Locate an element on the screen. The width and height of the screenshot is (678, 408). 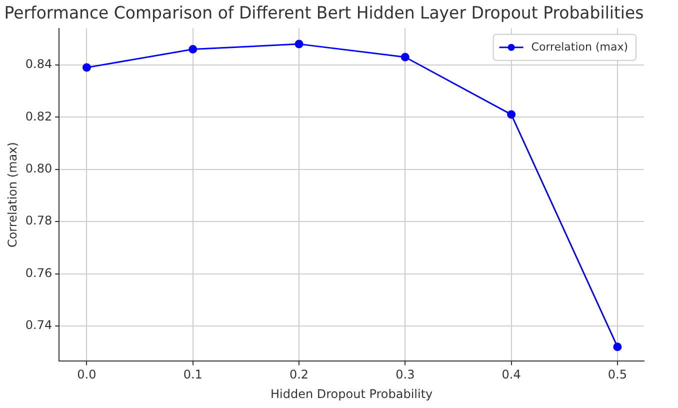
y-tick-label: 0.82 is located at coordinates (38, 116).